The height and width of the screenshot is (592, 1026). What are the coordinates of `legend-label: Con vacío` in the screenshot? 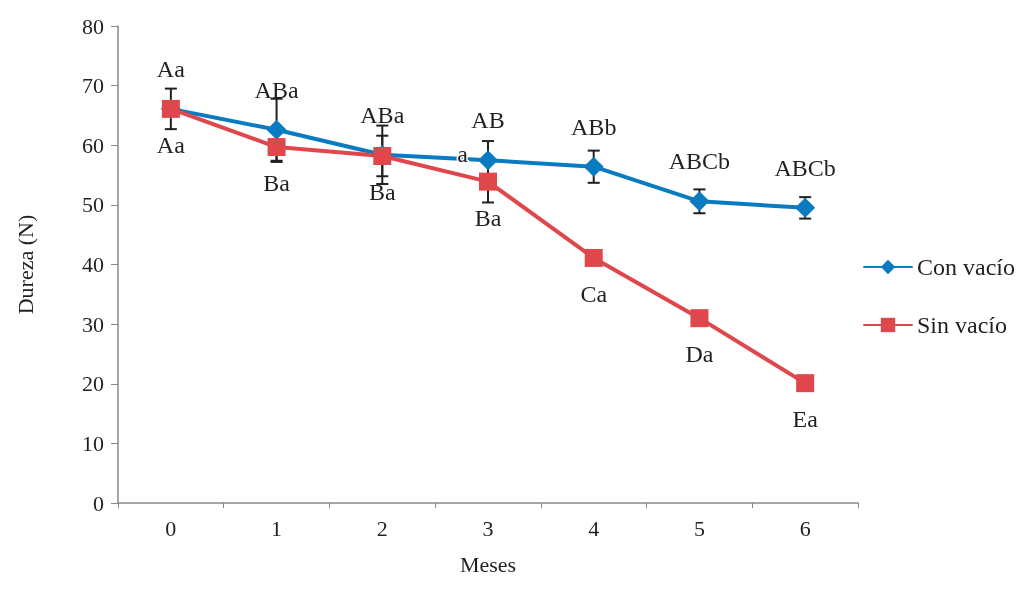 It's located at (966, 267).